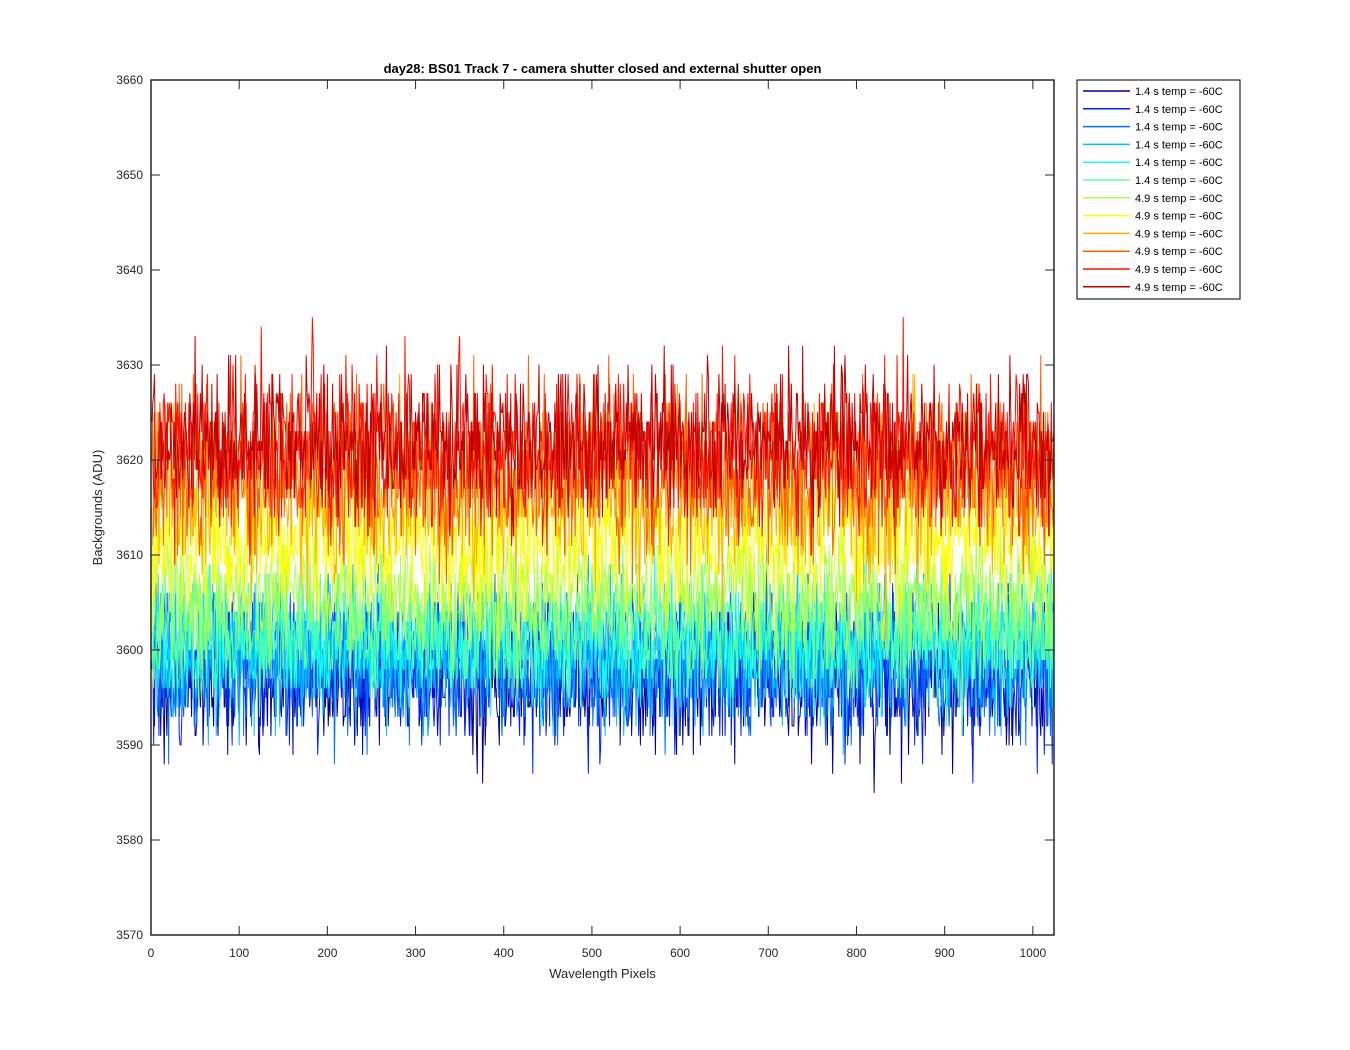  I want to click on y-tick-label-4: 3610, so click(129, 555).